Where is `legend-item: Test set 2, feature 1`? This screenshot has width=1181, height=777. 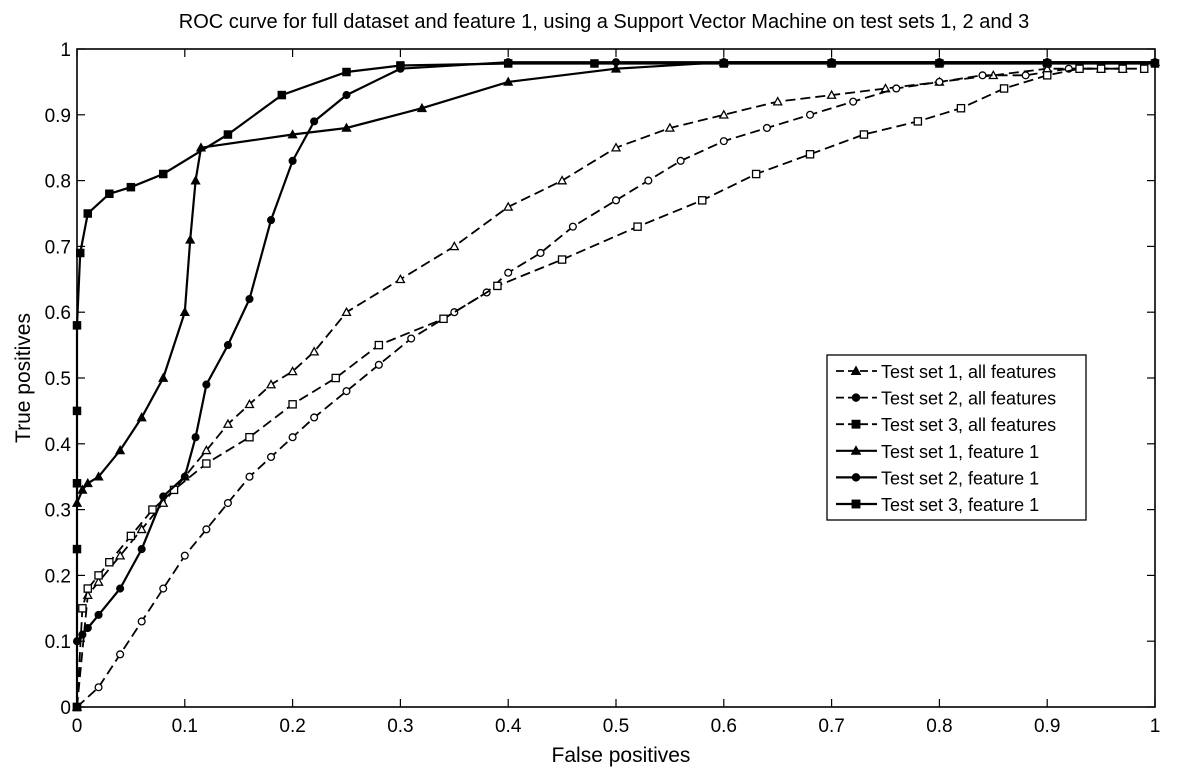 legend-item: Test set 2, feature 1 is located at coordinates (937, 478).